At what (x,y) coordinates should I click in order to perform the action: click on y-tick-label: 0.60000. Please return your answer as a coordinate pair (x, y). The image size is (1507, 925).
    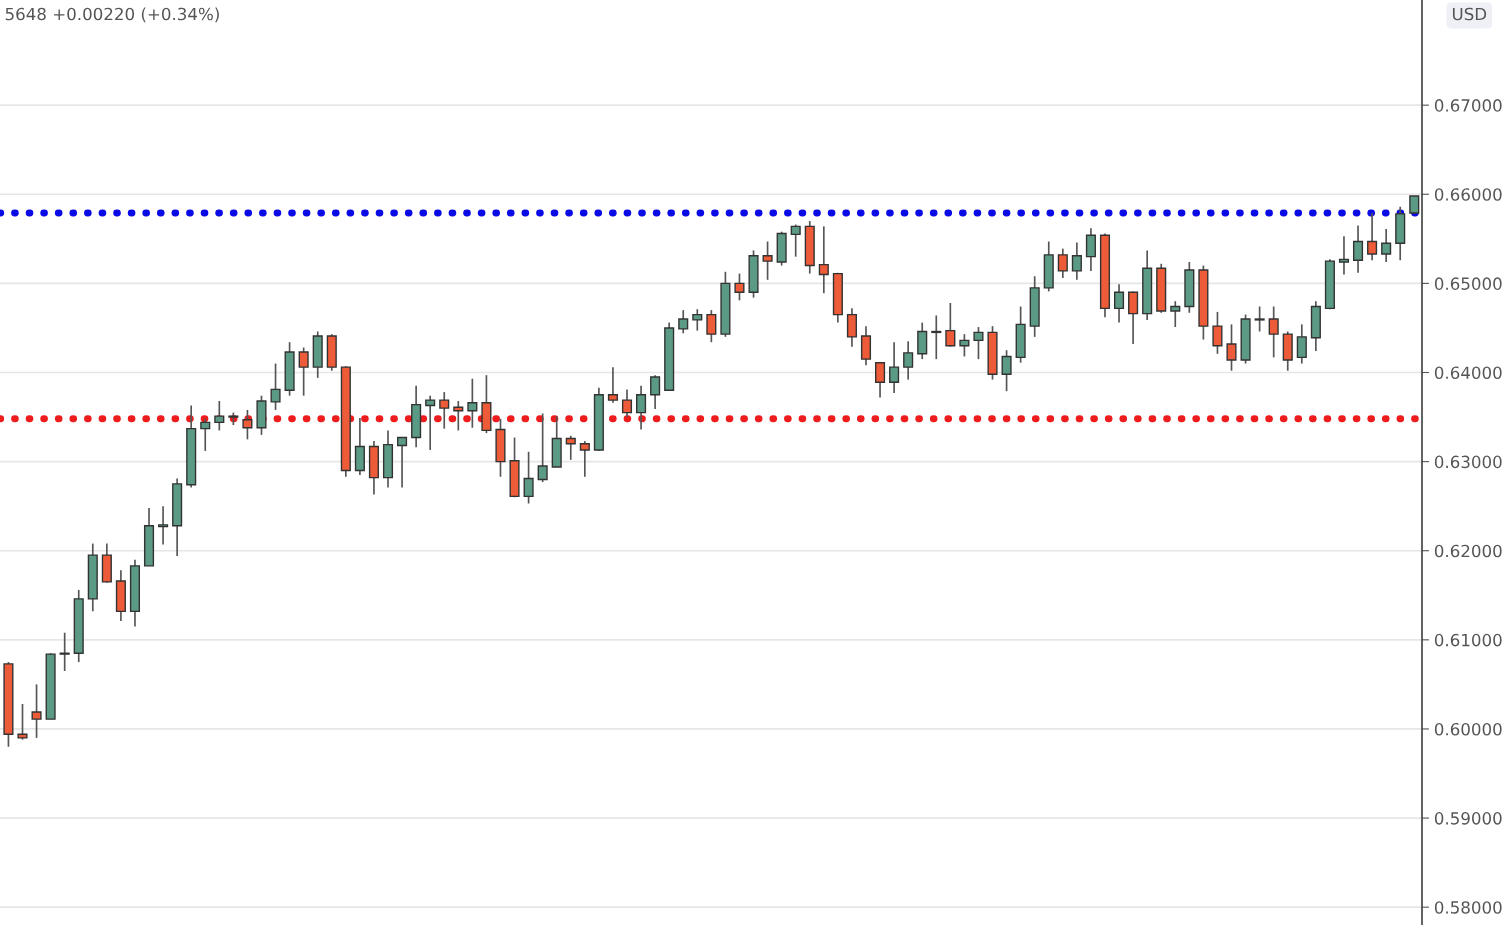
    Looking at the image, I should click on (1468, 729).